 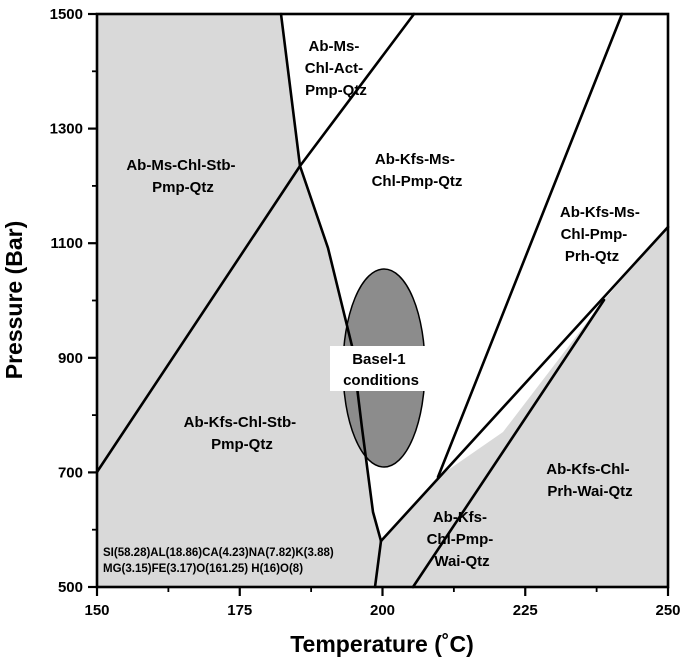 What do you see at coordinates (66, 243) in the screenshot?
I see `y-tick-label: 1100` at bounding box center [66, 243].